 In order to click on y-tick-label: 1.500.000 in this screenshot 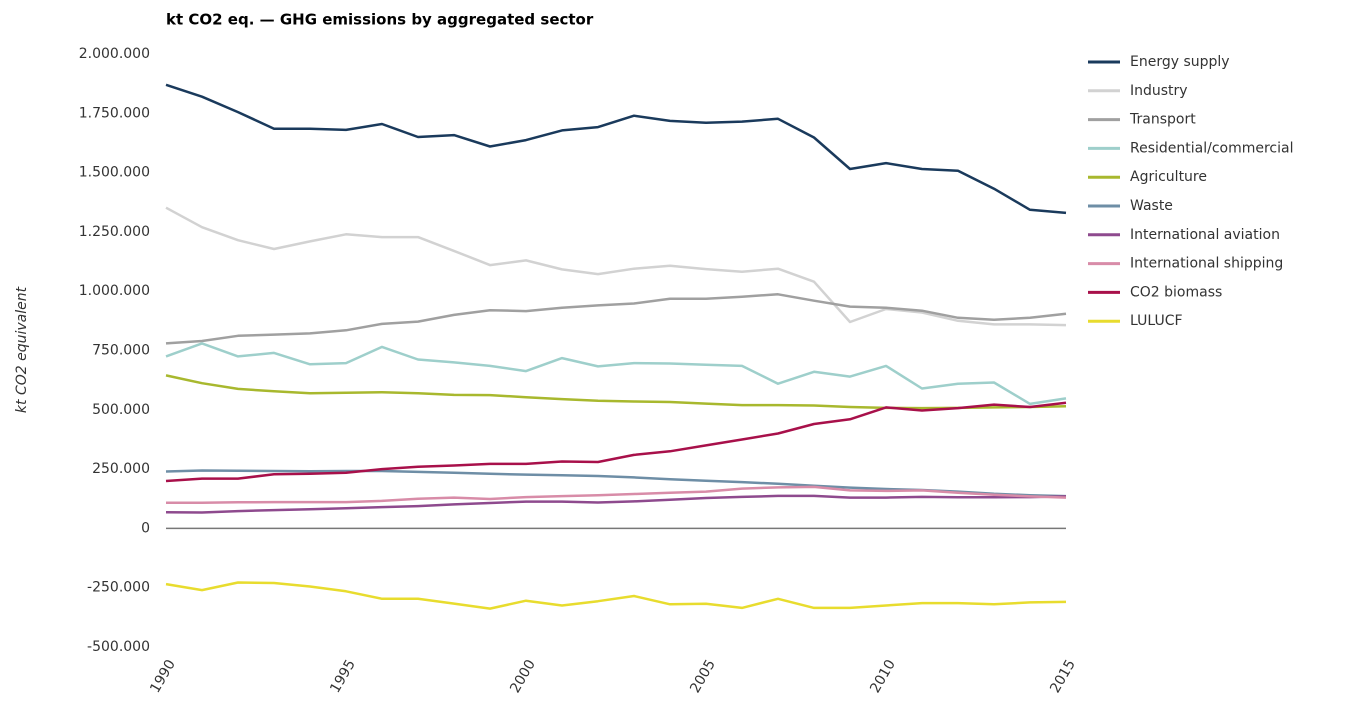, I will do `click(114, 173)`.